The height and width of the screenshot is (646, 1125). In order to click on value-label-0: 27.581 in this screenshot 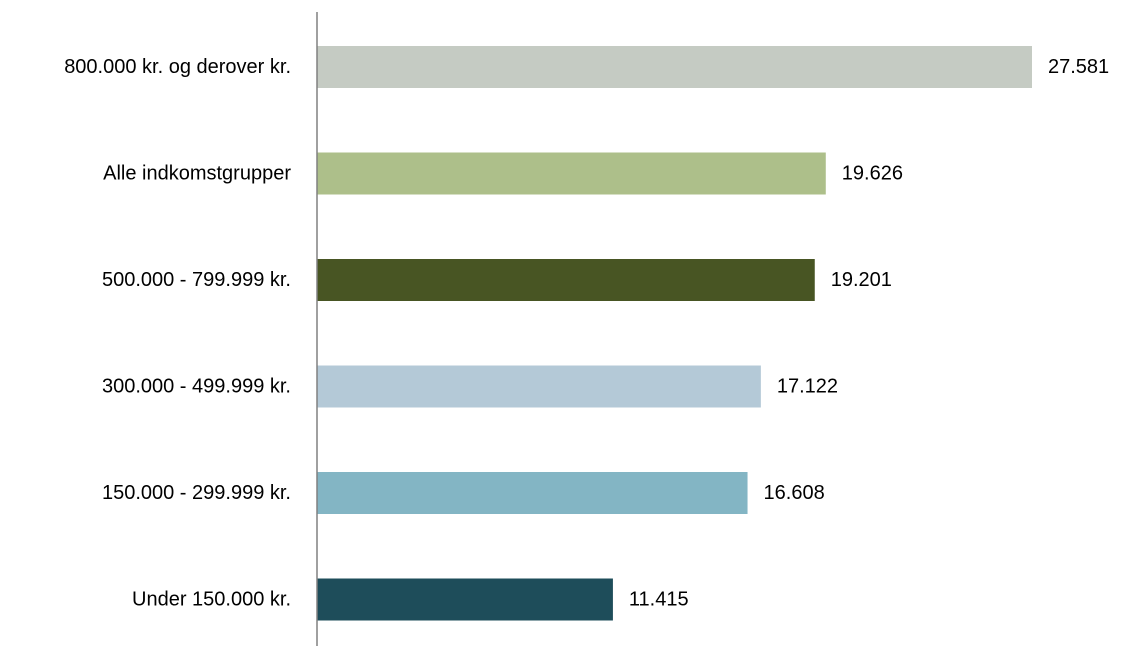, I will do `click(1078, 67)`.